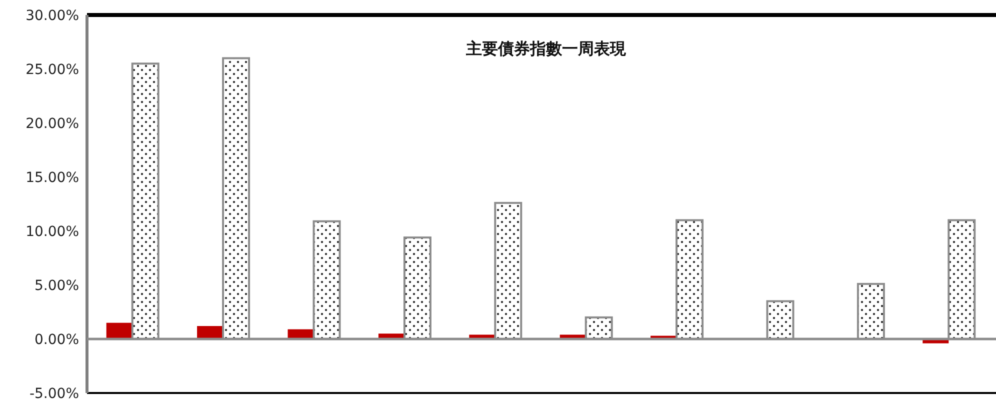 The height and width of the screenshot is (409, 996). I want to click on y-tick-label: 5.00%, so click(56, 286).